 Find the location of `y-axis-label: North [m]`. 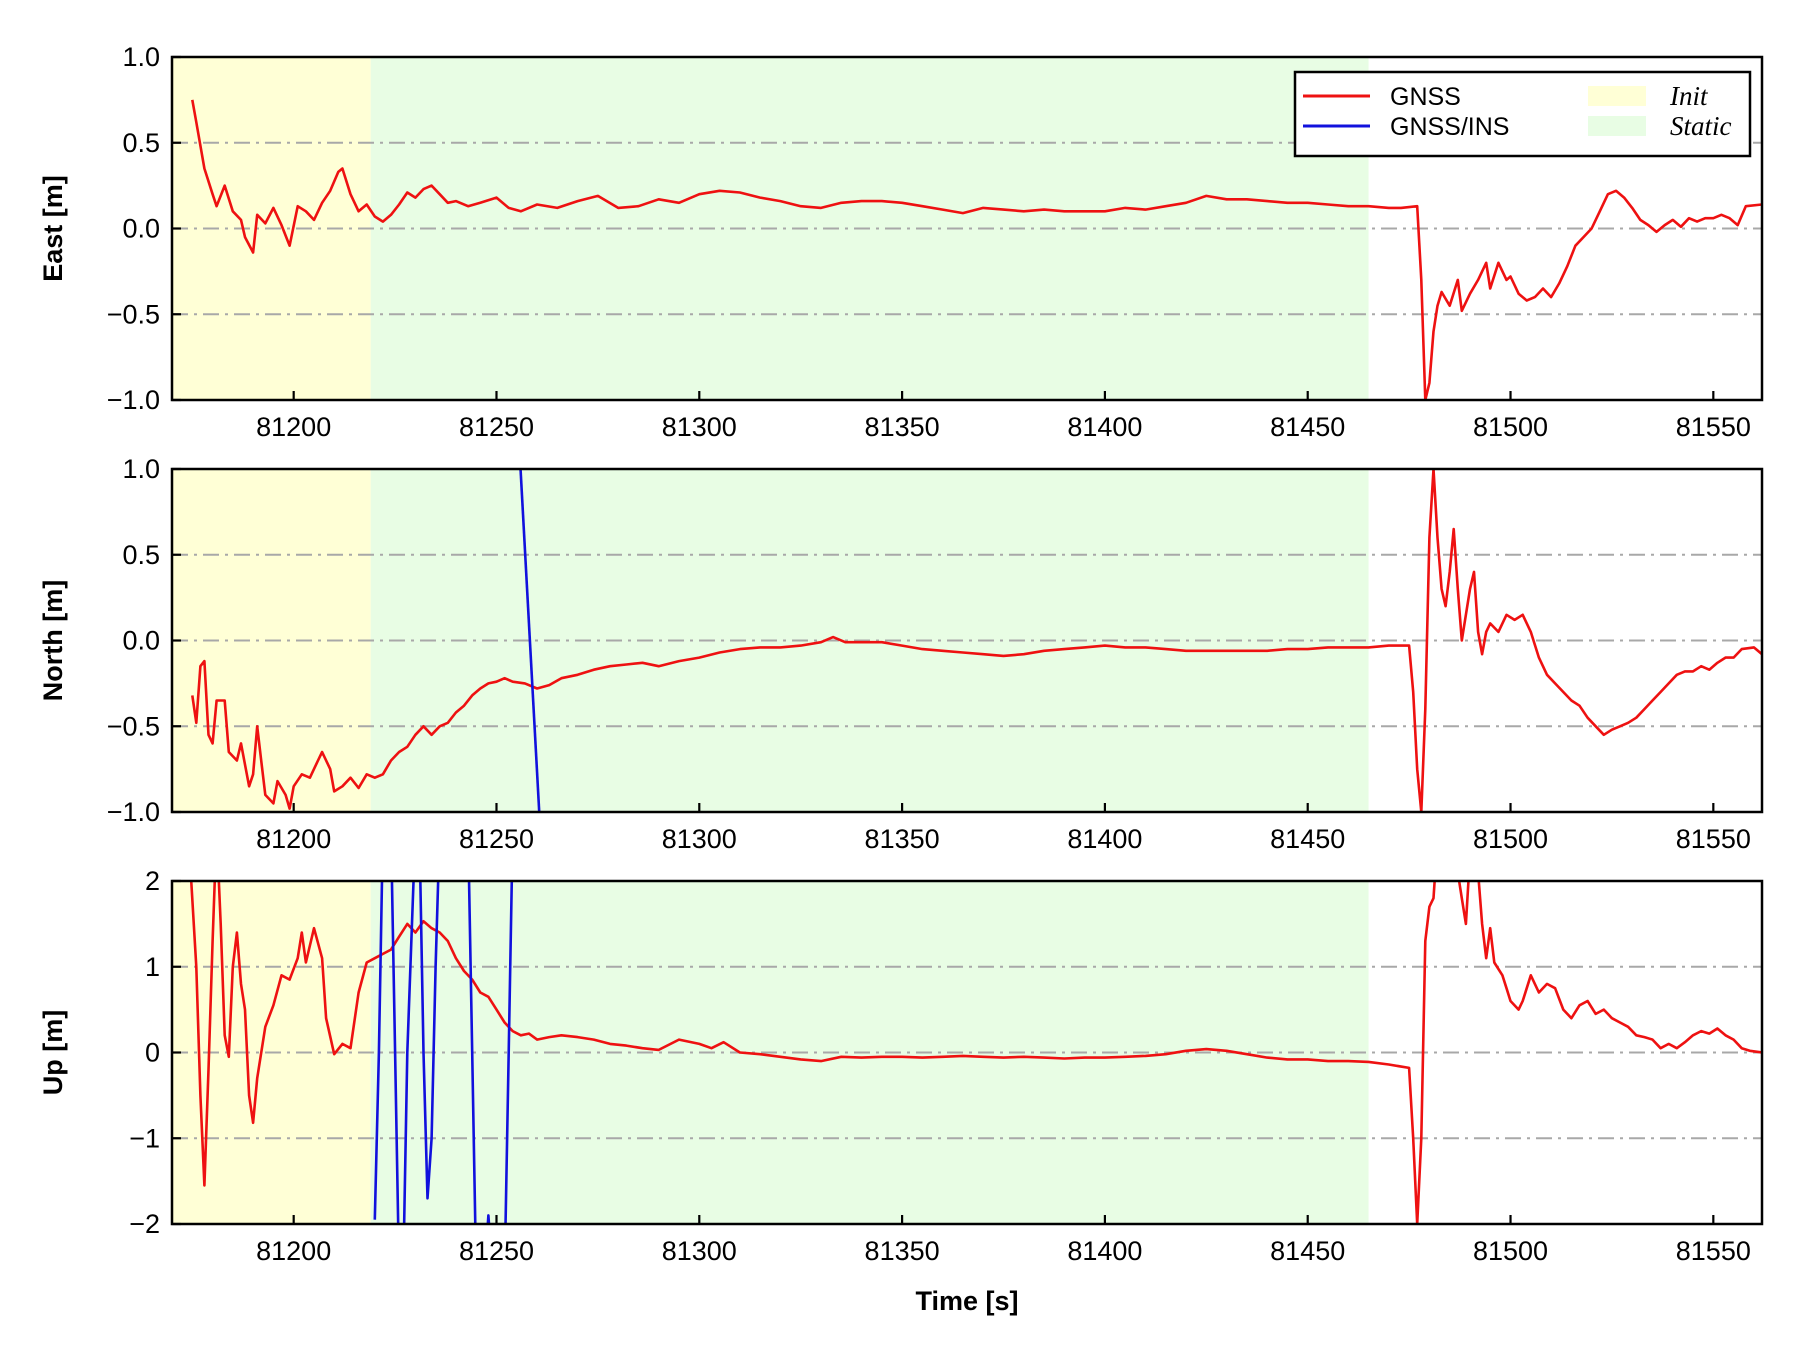

y-axis-label: North [m] is located at coordinates (53, 640).